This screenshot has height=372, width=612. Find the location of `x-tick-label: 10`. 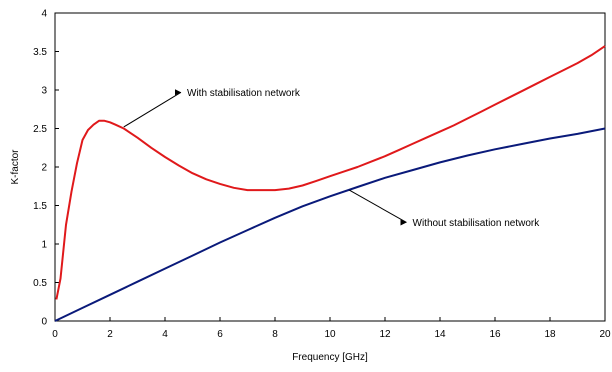

x-tick-label: 10 is located at coordinates (330, 334).